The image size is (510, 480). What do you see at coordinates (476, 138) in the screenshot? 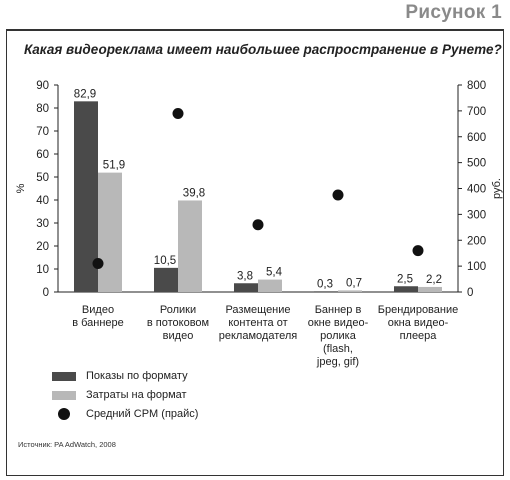
I see `y2-tick-label: 600` at bounding box center [476, 138].